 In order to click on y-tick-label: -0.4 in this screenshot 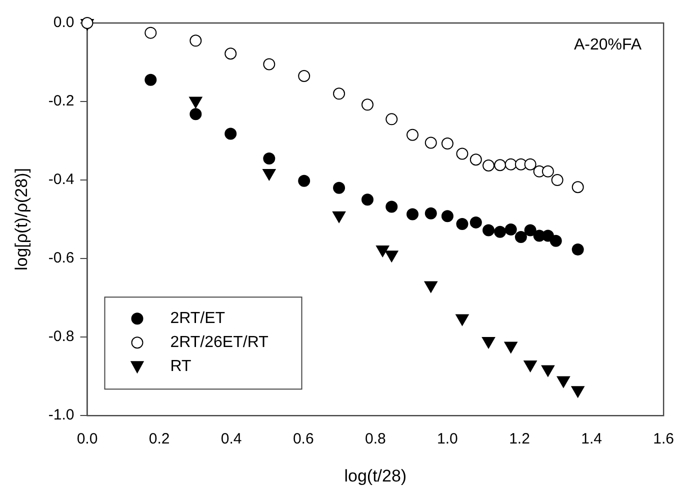, I will do `click(61, 179)`.